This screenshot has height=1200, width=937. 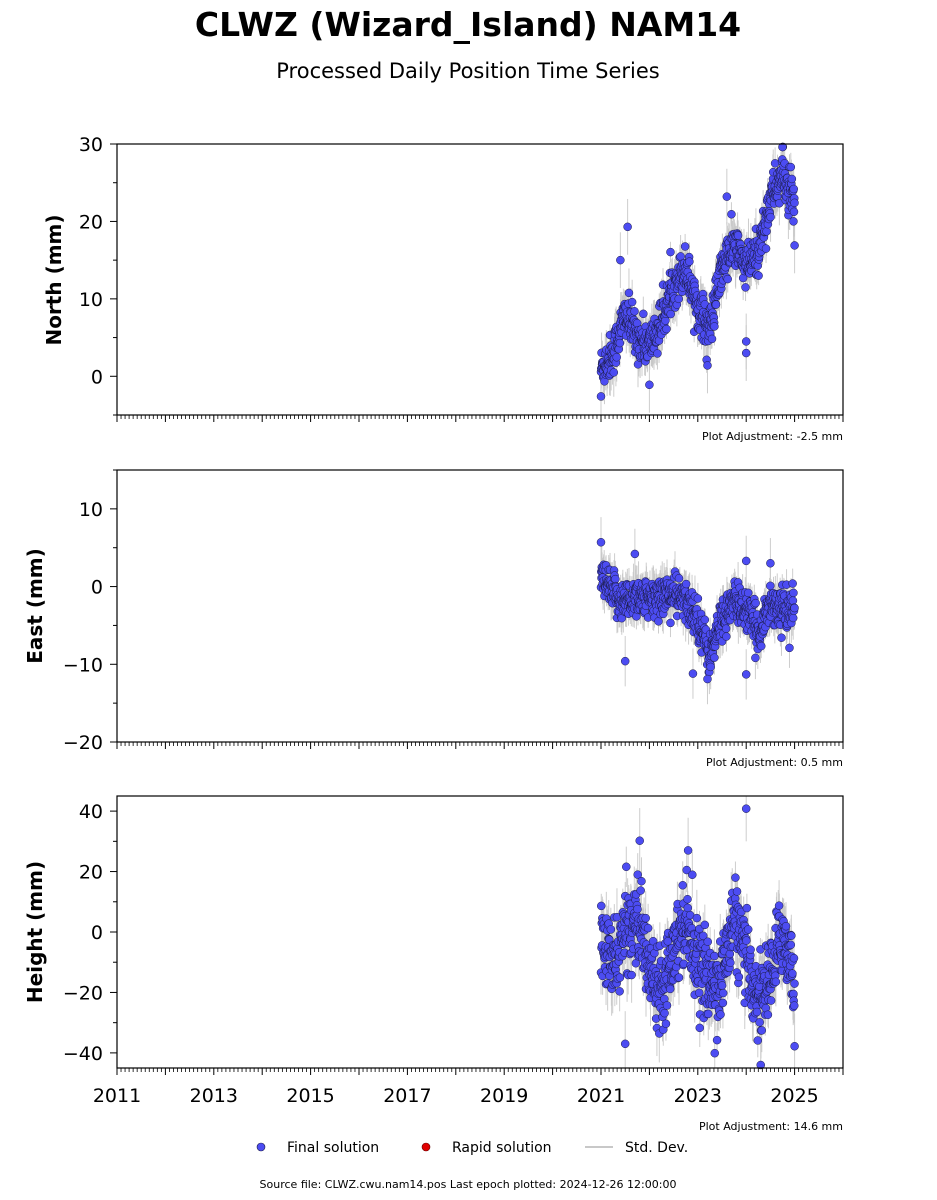 I want to click on east-ytick-label: 10, so click(x=91, y=510).